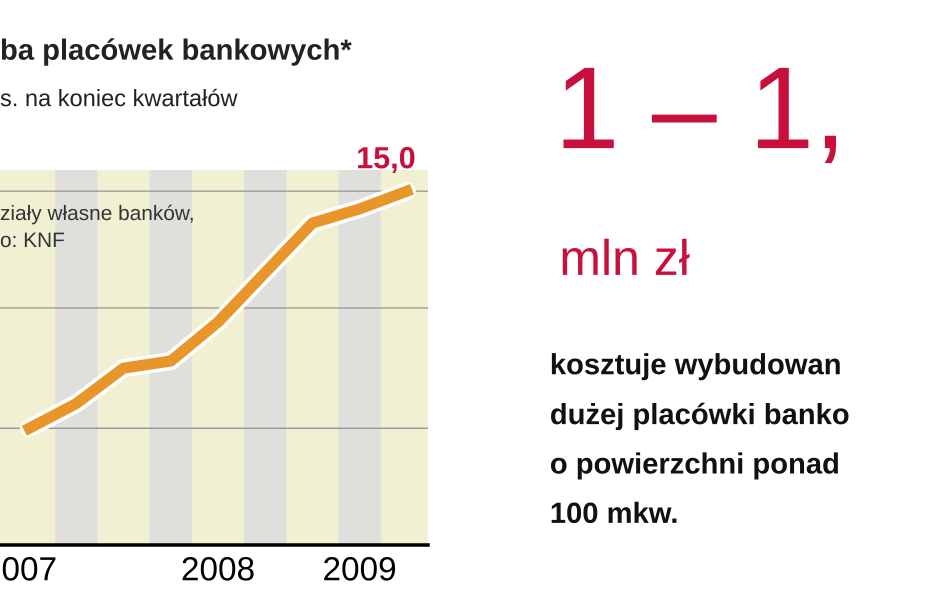  What do you see at coordinates (360, 568) in the screenshot?
I see `x-tick-label: 2009` at bounding box center [360, 568].